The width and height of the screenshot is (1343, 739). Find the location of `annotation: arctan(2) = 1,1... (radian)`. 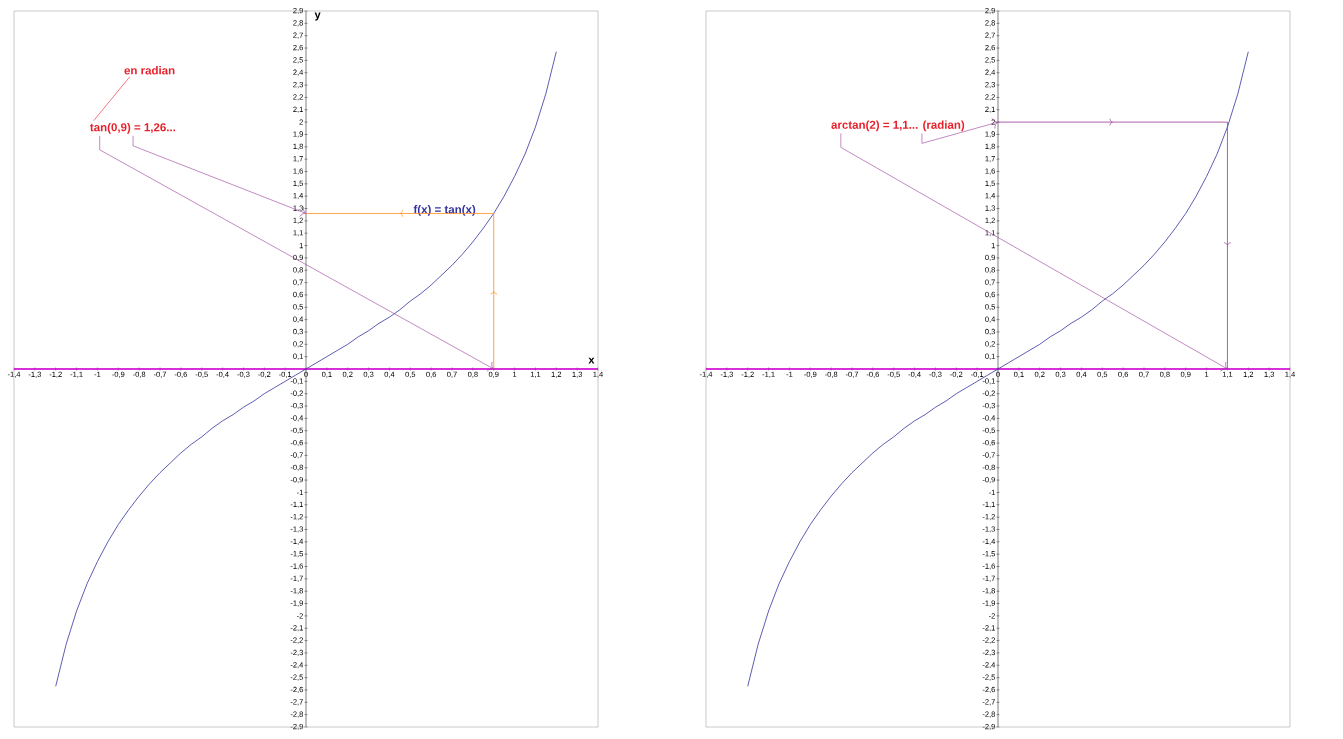

annotation: arctan(2) = 1,1... (radian) is located at coordinates (898, 126).